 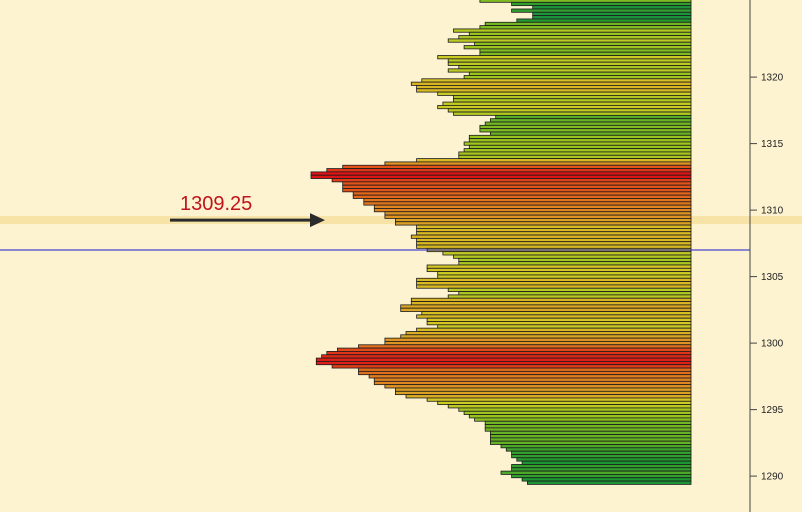 What do you see at coordinates (772, 277) in the screenshot?
I see `price-axis-tick-label: 1305` at bounding box center [772, 277].